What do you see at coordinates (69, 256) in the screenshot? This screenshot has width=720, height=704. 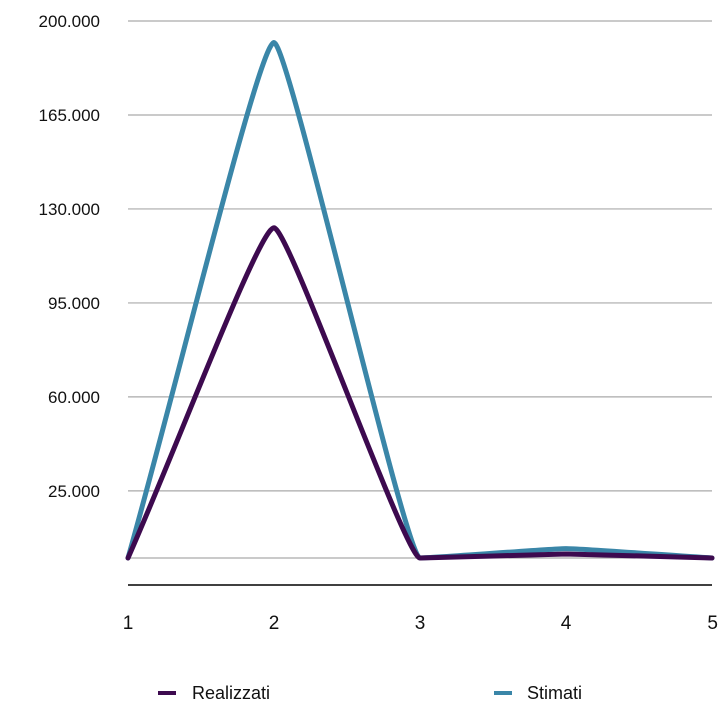 I see `y-tick-labels: 25.000 60.000 95.000 130.000 165.000 200.000` at bounding box center [69, 256].